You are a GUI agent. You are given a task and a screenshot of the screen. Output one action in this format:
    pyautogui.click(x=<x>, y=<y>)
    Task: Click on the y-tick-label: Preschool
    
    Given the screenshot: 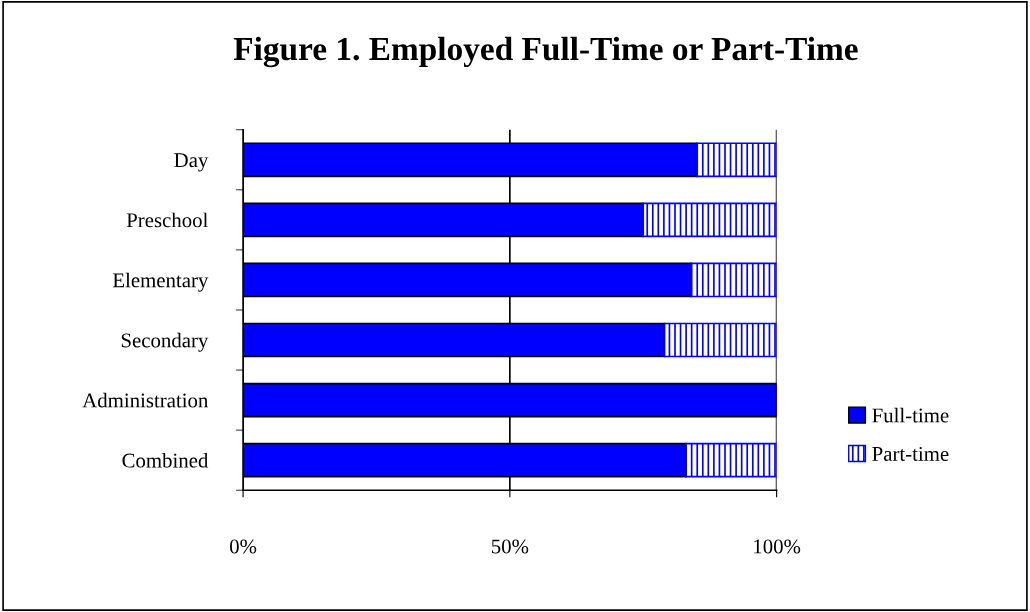 What is the action you would take?
    pyautogui.click(x=167, y=220)
    